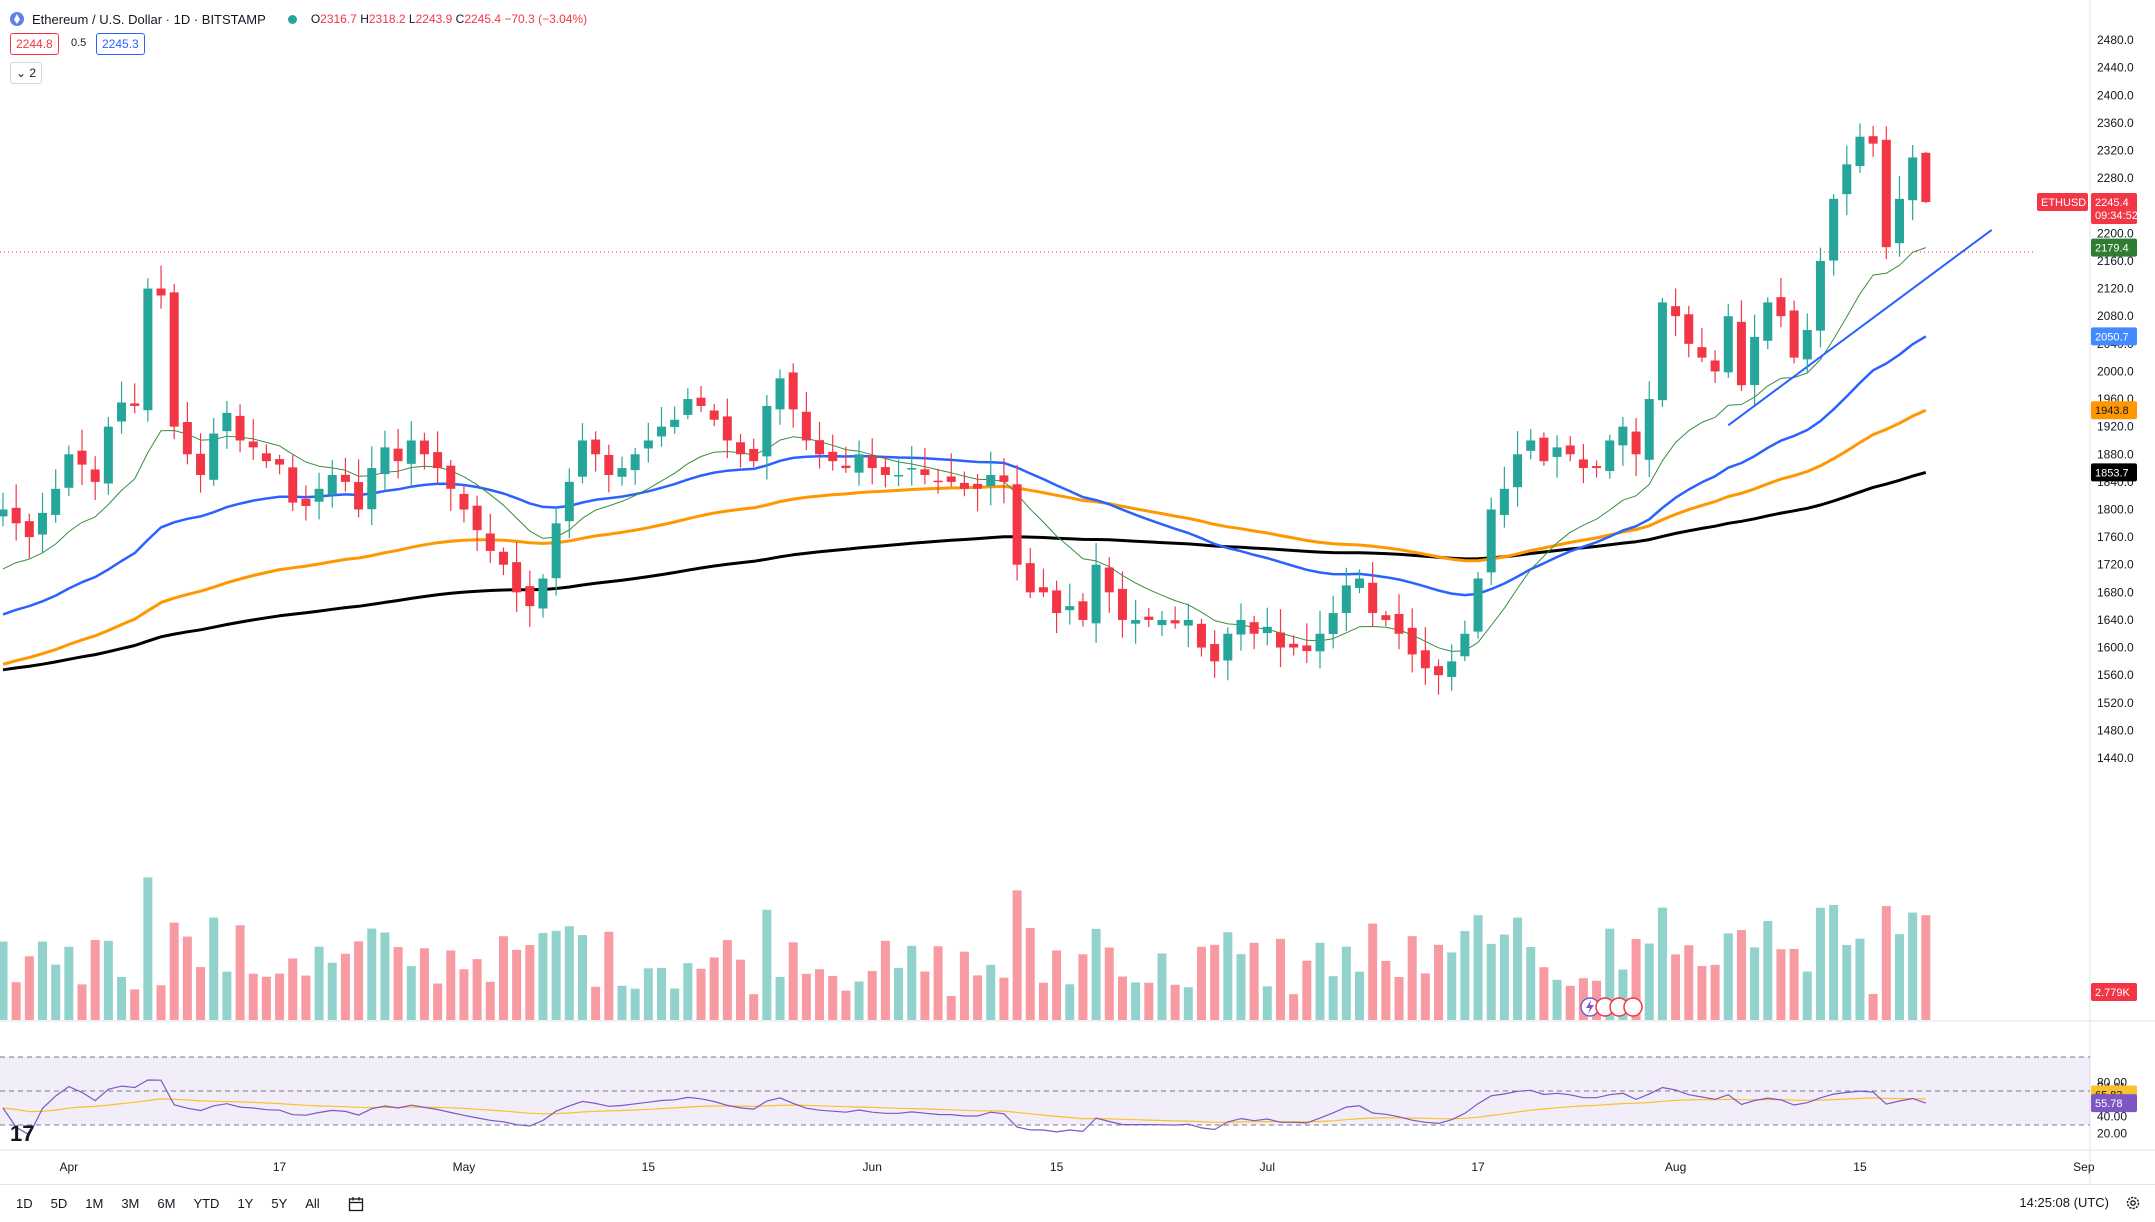  What do you see at coordinates (279, 1203) in the screenshot?
I see `timeframe-5y-button: 5Y` at bounding box center [279, 1203].